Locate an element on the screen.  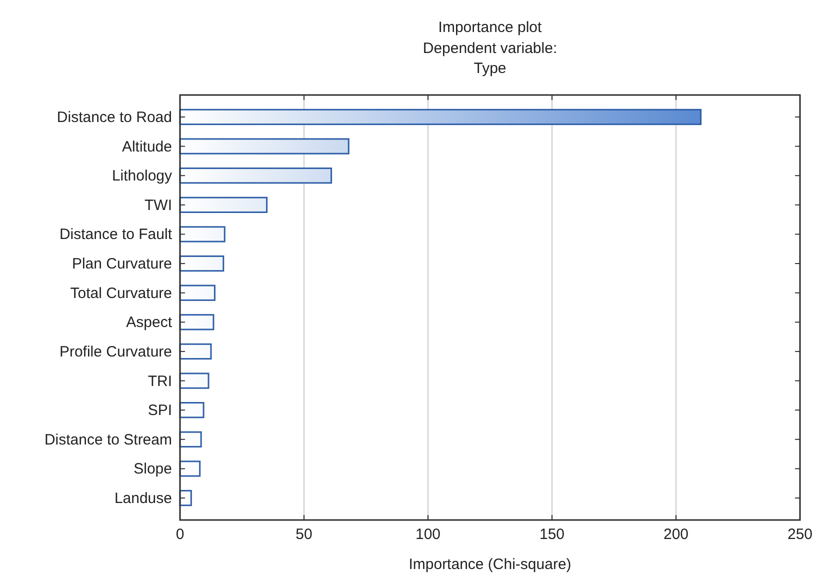
x-tick-label: 50 is located at coordinates (304, 534).